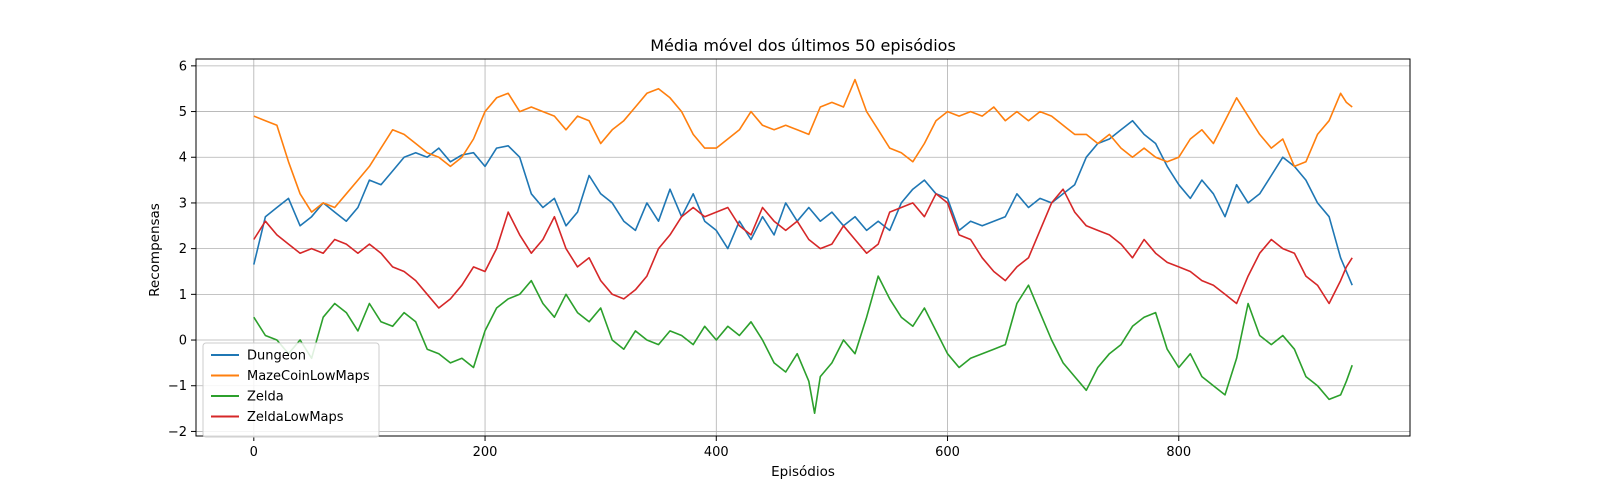  I want to click on y-tick-label-7: 5, so click(183, 112).